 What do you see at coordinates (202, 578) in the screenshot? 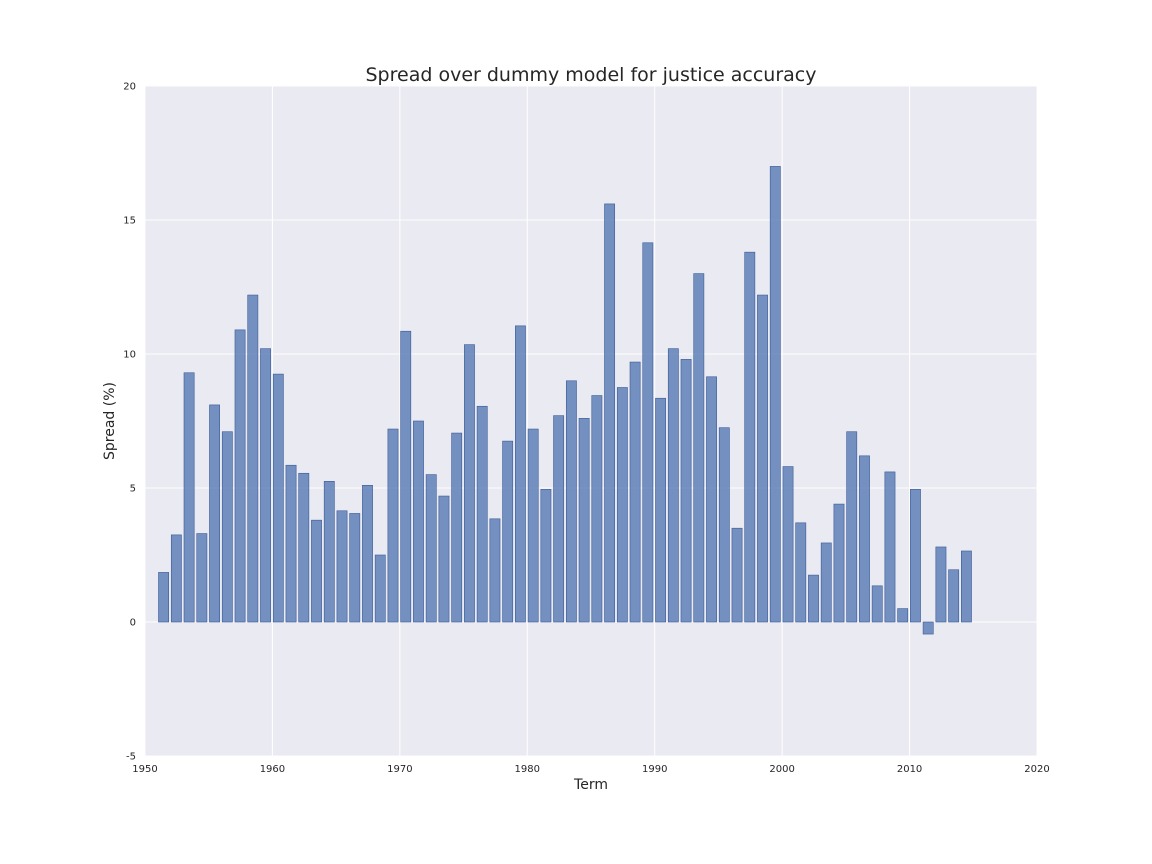
I see `bar-1954` at bounding box center [202, 578].